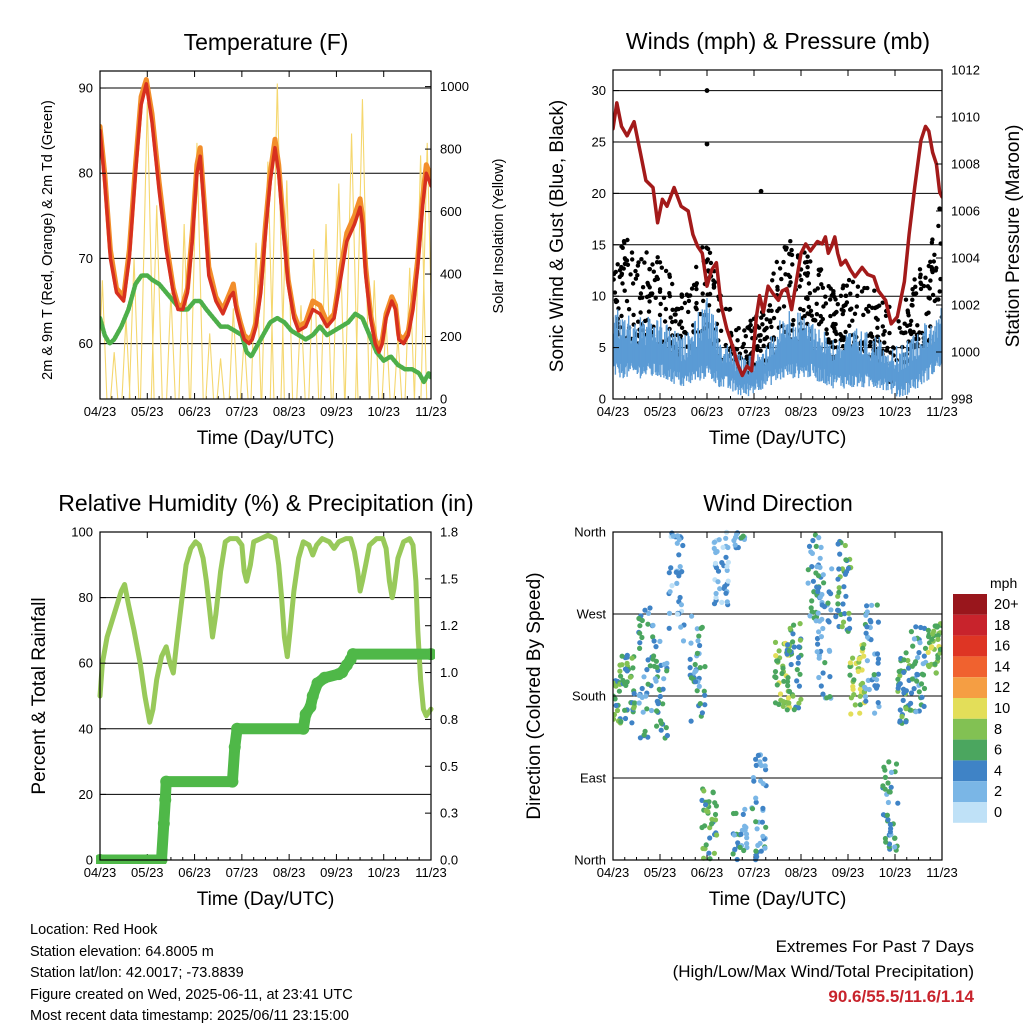  I want to click on y2-tick-label: 1002, so click(965, 305).